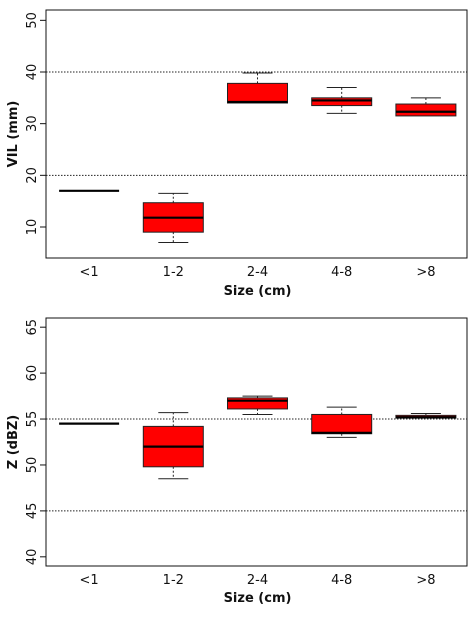  Describe the element at coordinates (13, 134) in the screenshot. I see `y-axis-title: VIL (mm)` at that location.